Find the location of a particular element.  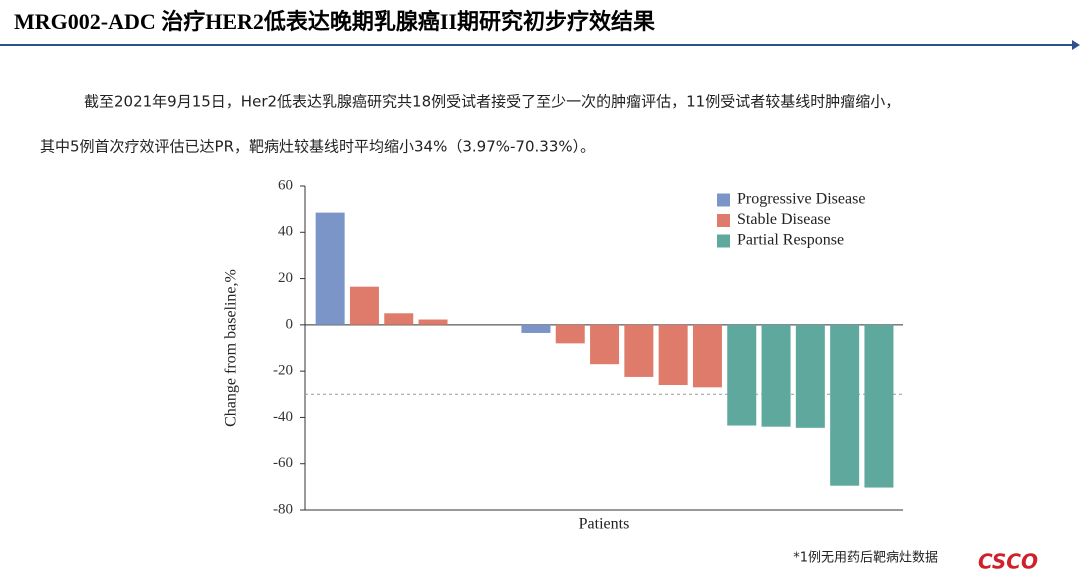

logo: CSCO is located at coordinates (1008, 562).